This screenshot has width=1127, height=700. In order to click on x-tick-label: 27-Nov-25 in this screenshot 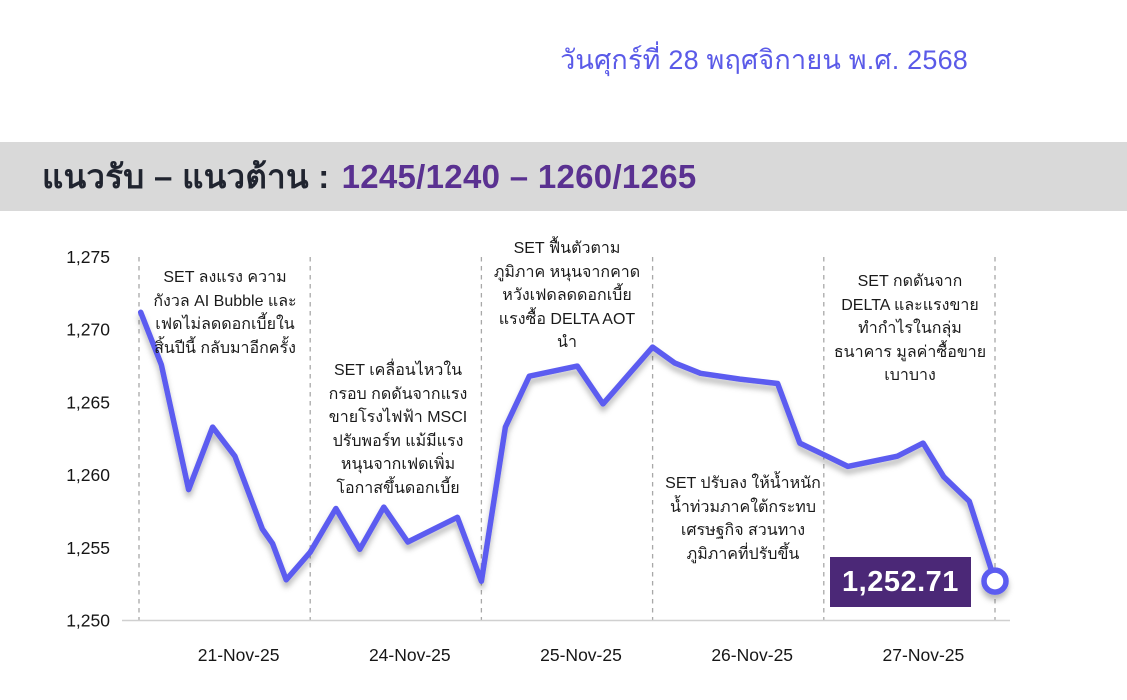, I will do `click(924, 655)`.